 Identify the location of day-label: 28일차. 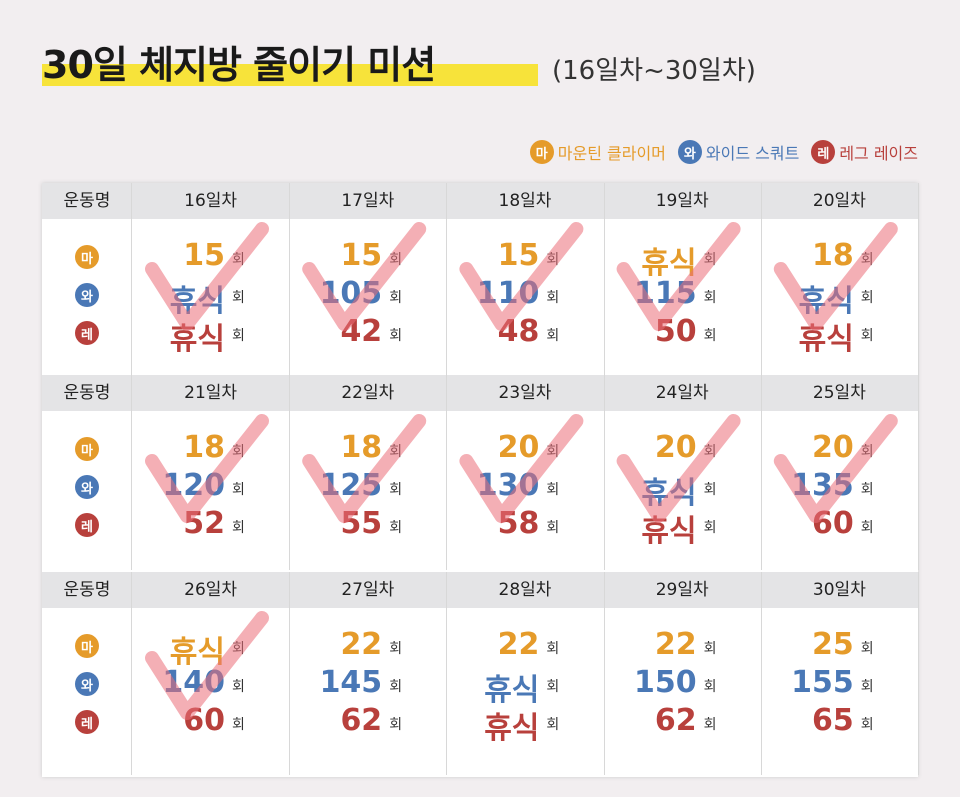
(525, 590).